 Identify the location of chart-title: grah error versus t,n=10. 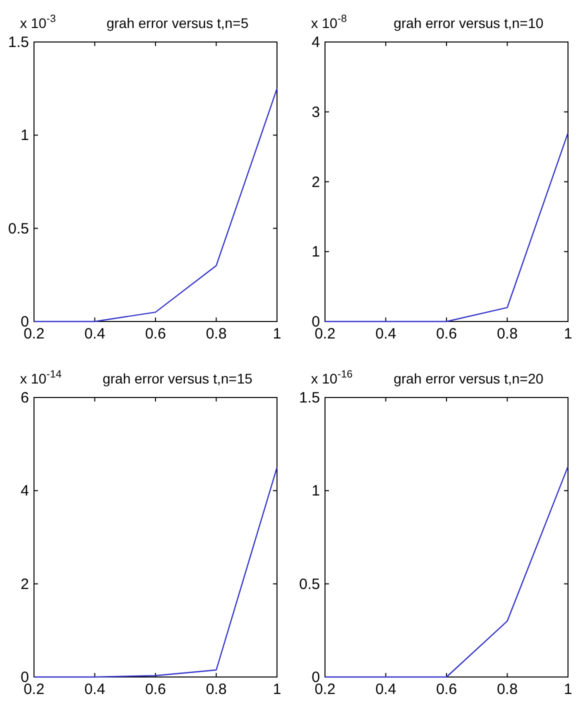
(469, 23).